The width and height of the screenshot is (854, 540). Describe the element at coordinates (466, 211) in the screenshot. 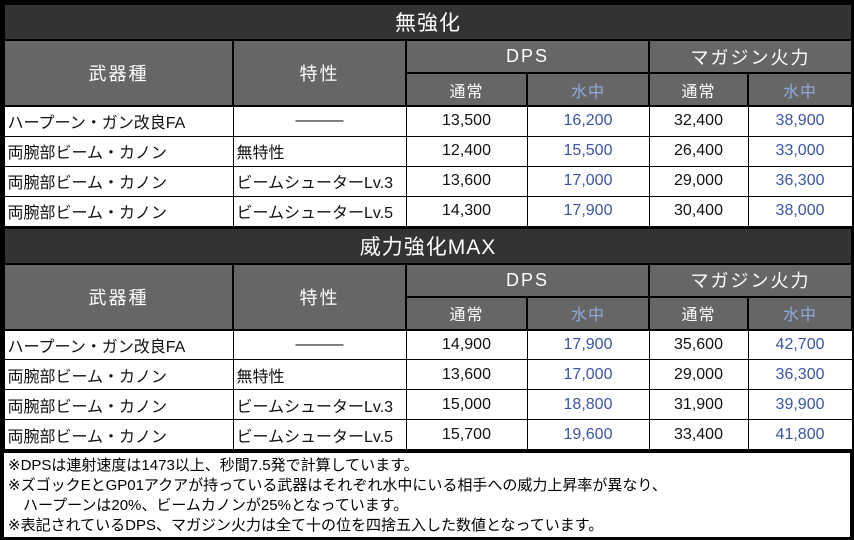

I see `dps-normal-cell: 14,300` at that location.